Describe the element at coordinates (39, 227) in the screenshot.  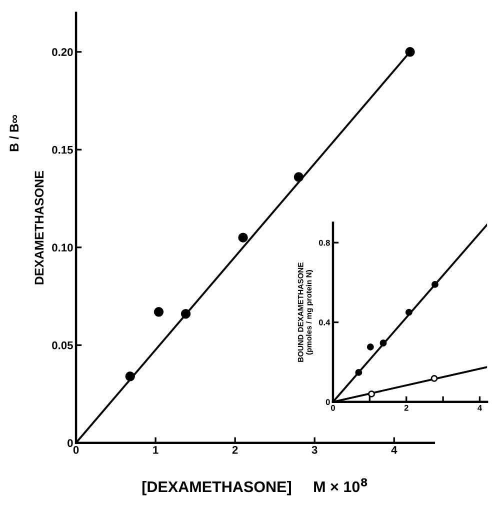
I see `y-axis-title: DEXAMETHASONE` at that location.